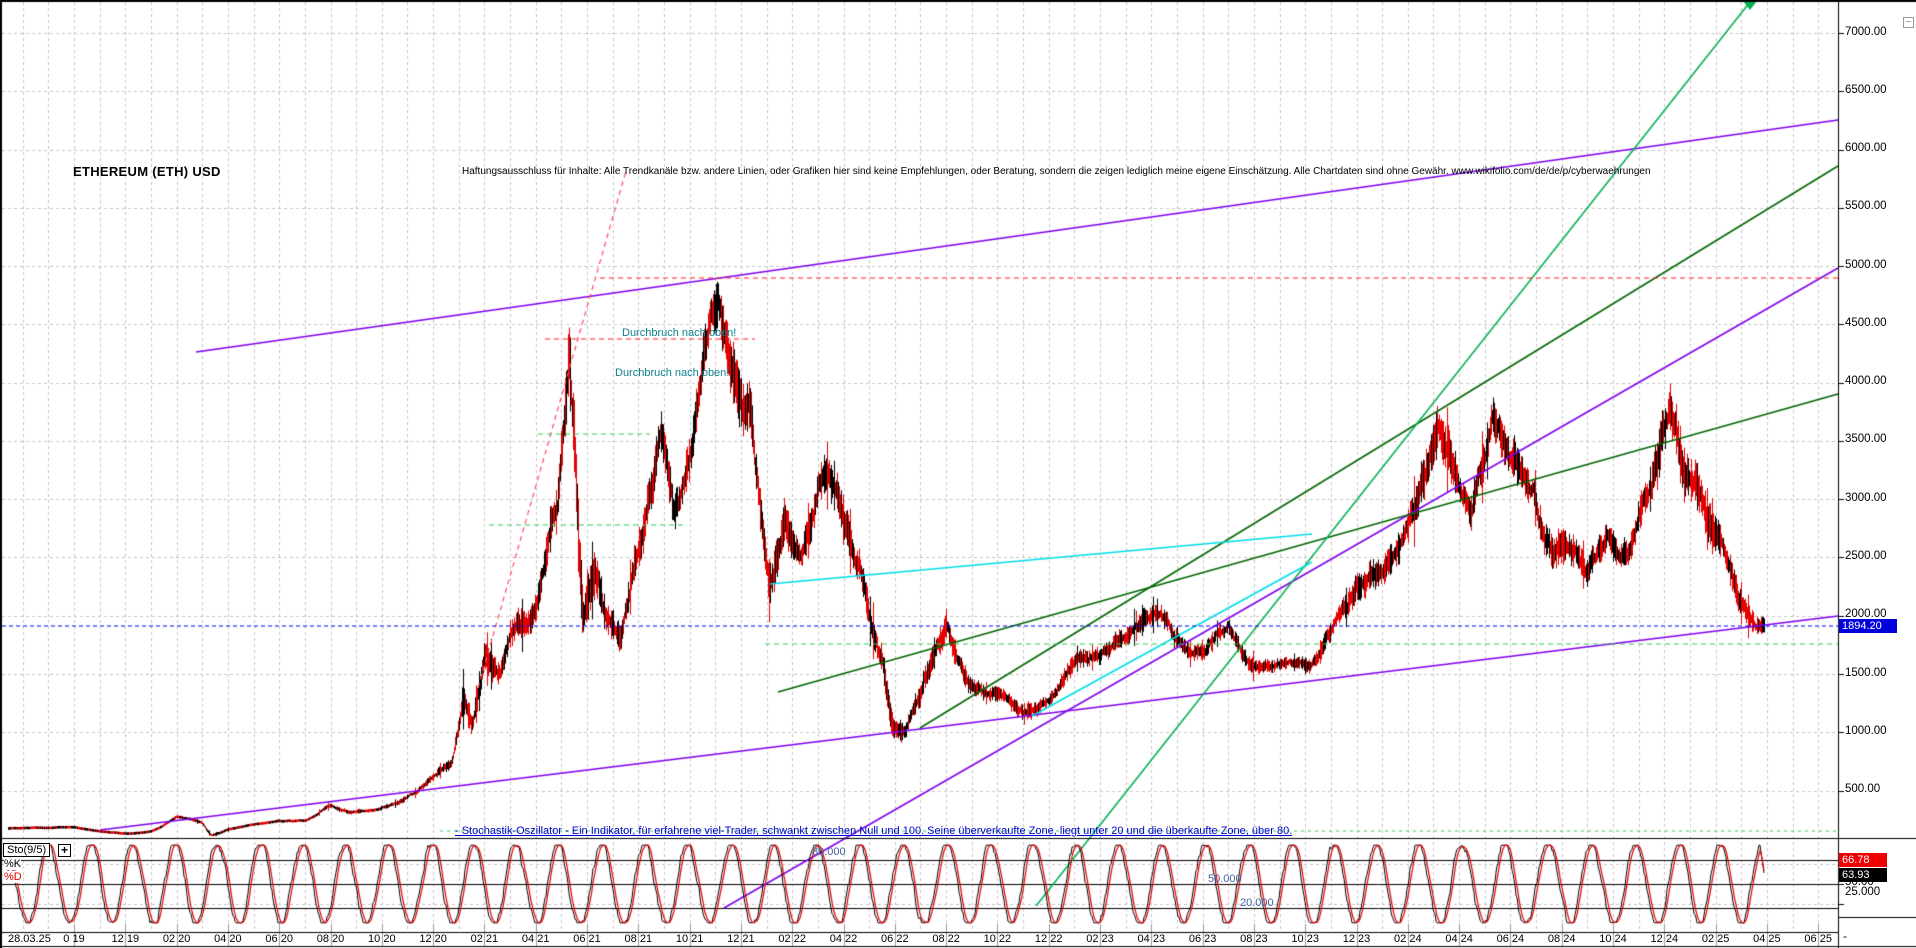  I want to click on time-axis-label: 04 25, so click(1767, 939).